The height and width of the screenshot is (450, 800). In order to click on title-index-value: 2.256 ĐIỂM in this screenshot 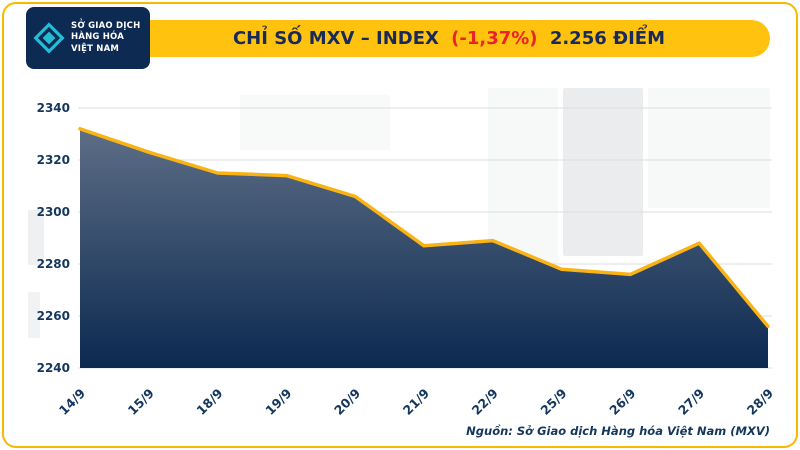, I will do `click(607, 38)`.